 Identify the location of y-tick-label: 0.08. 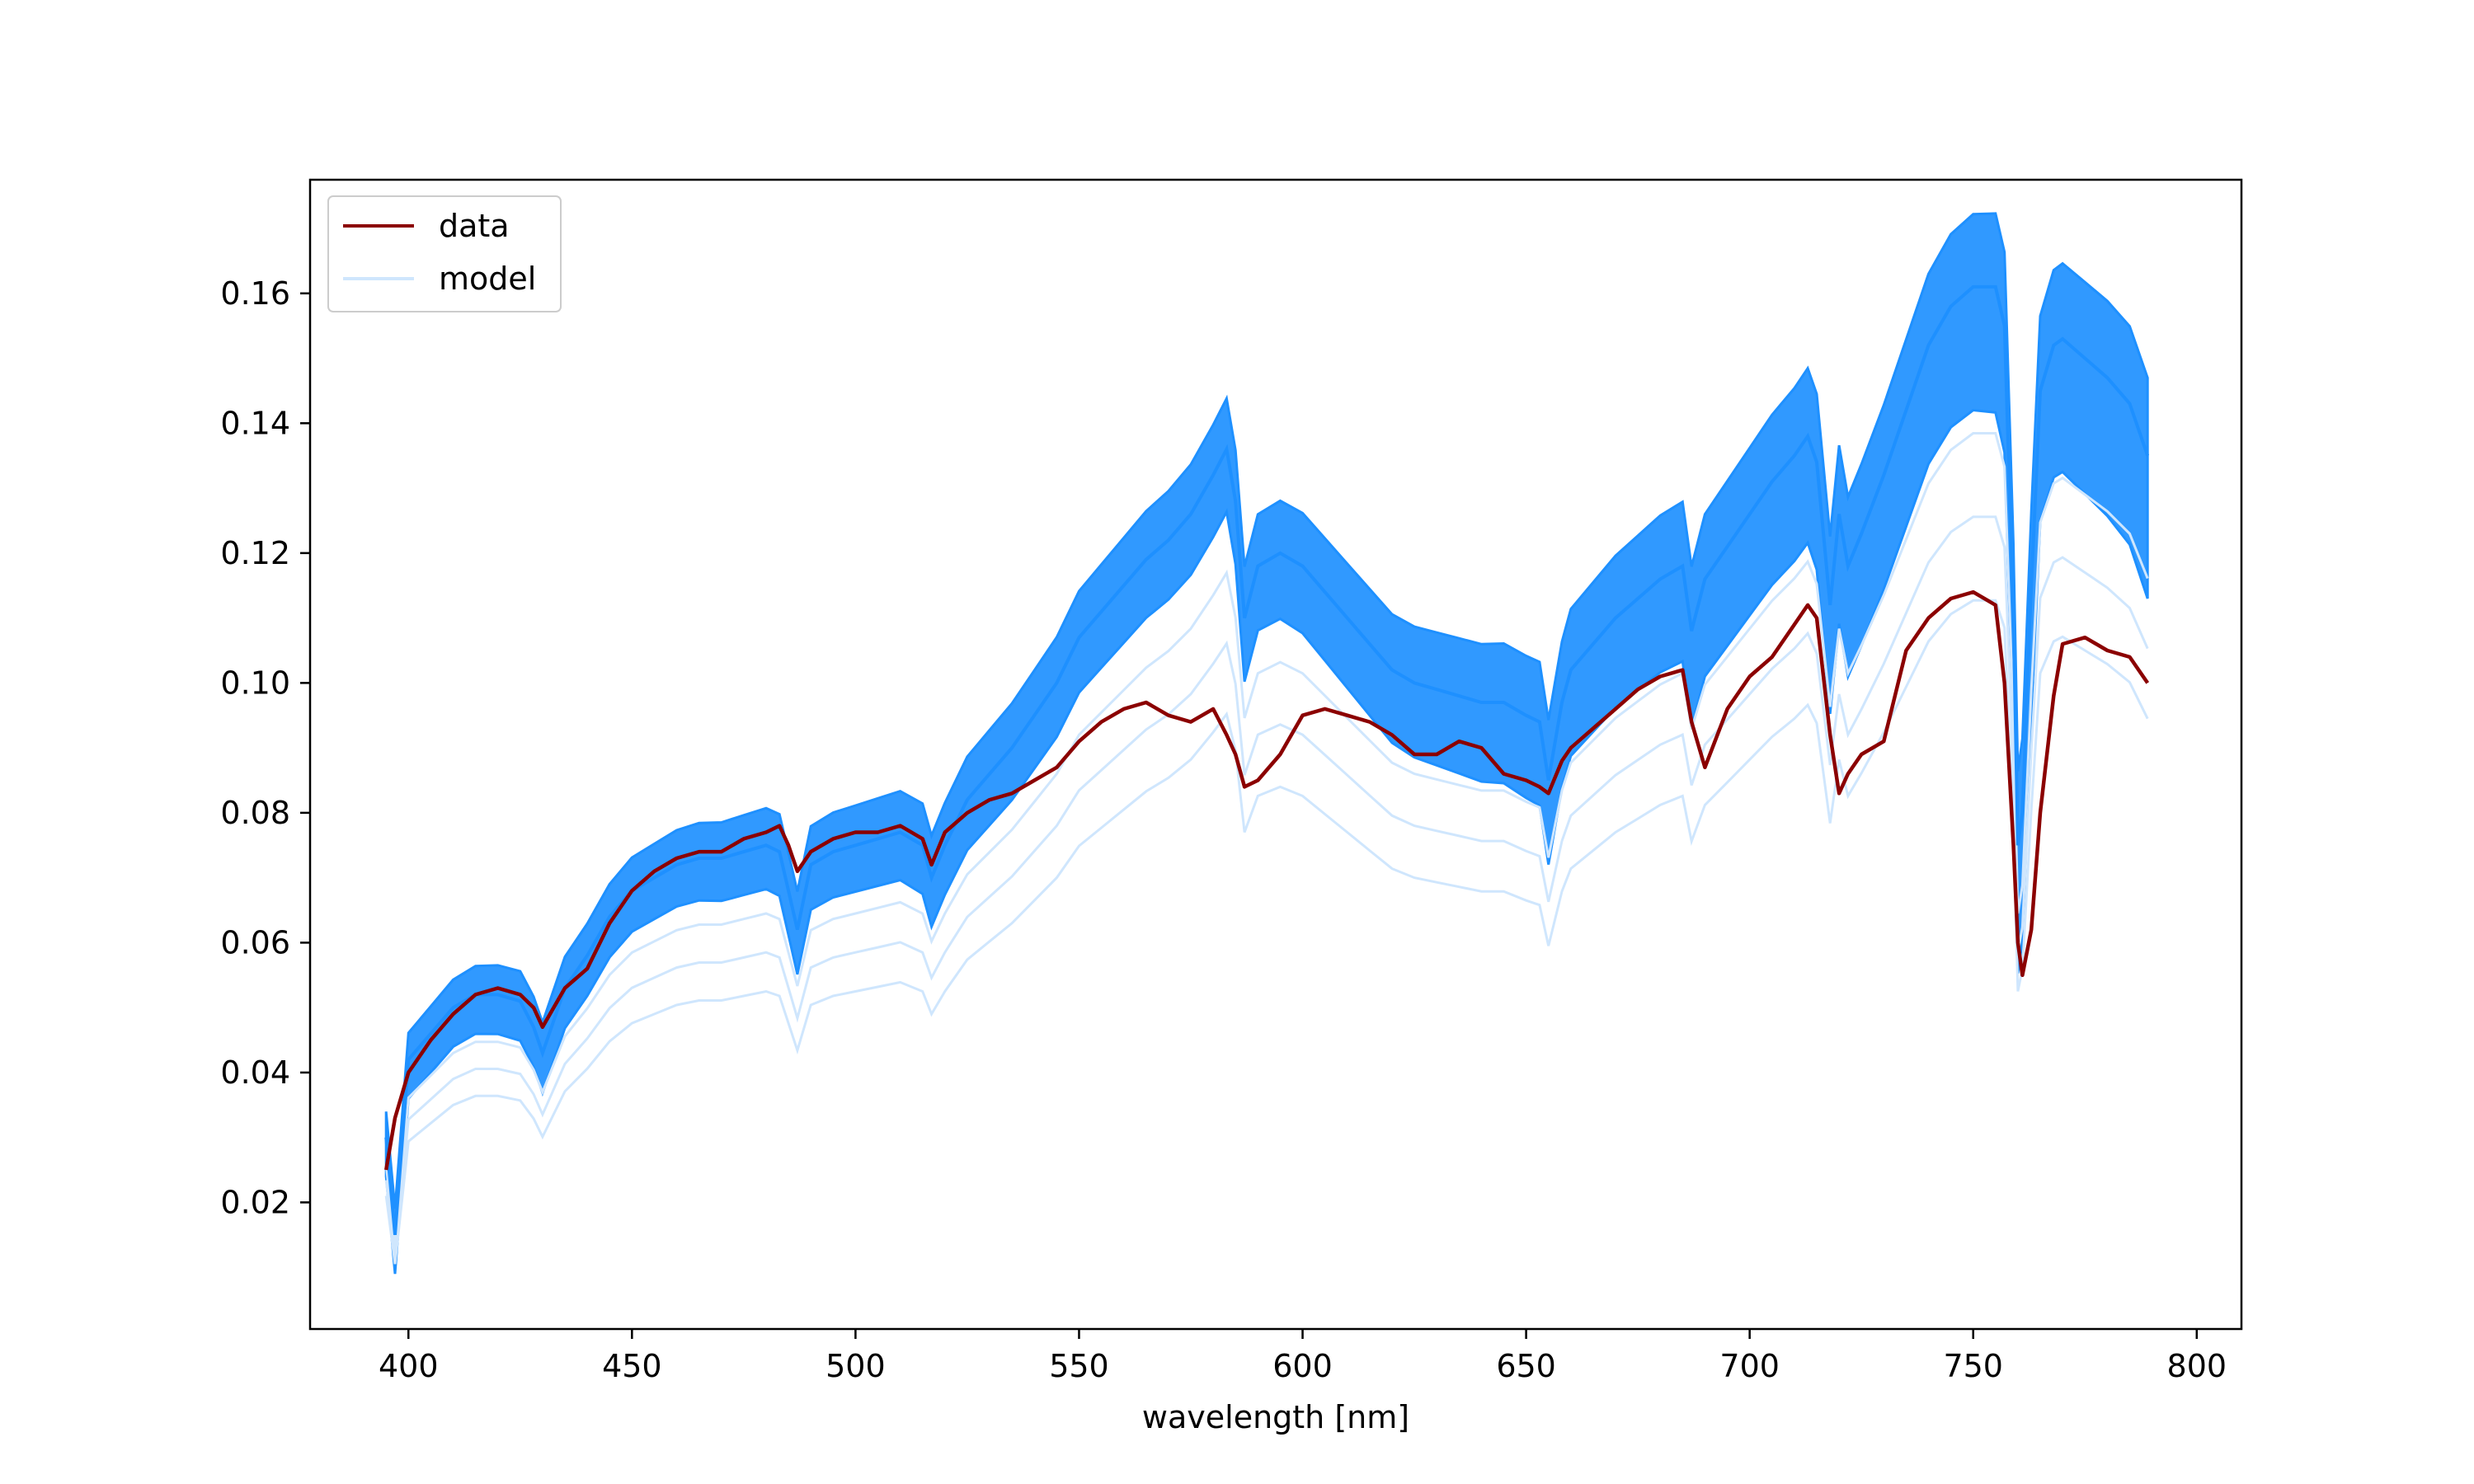
(255, 813).